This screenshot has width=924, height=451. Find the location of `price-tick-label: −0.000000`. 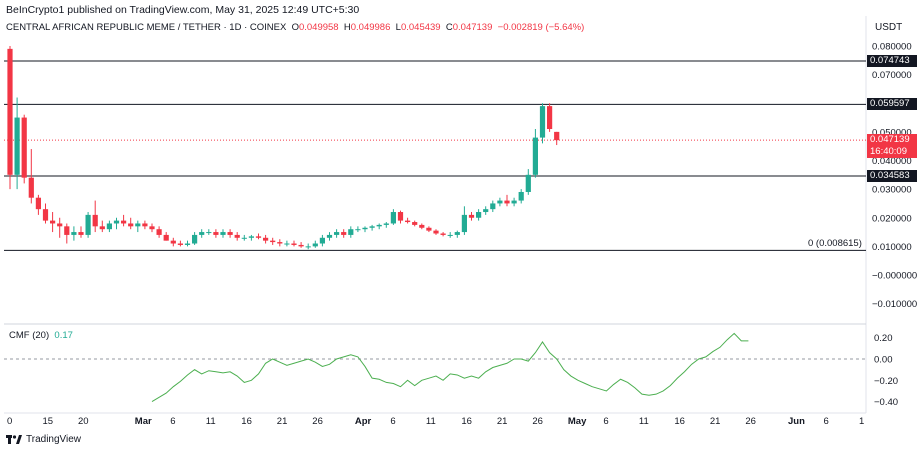

price-tick-label: −0.000000 is located at coordinates (894, 276).